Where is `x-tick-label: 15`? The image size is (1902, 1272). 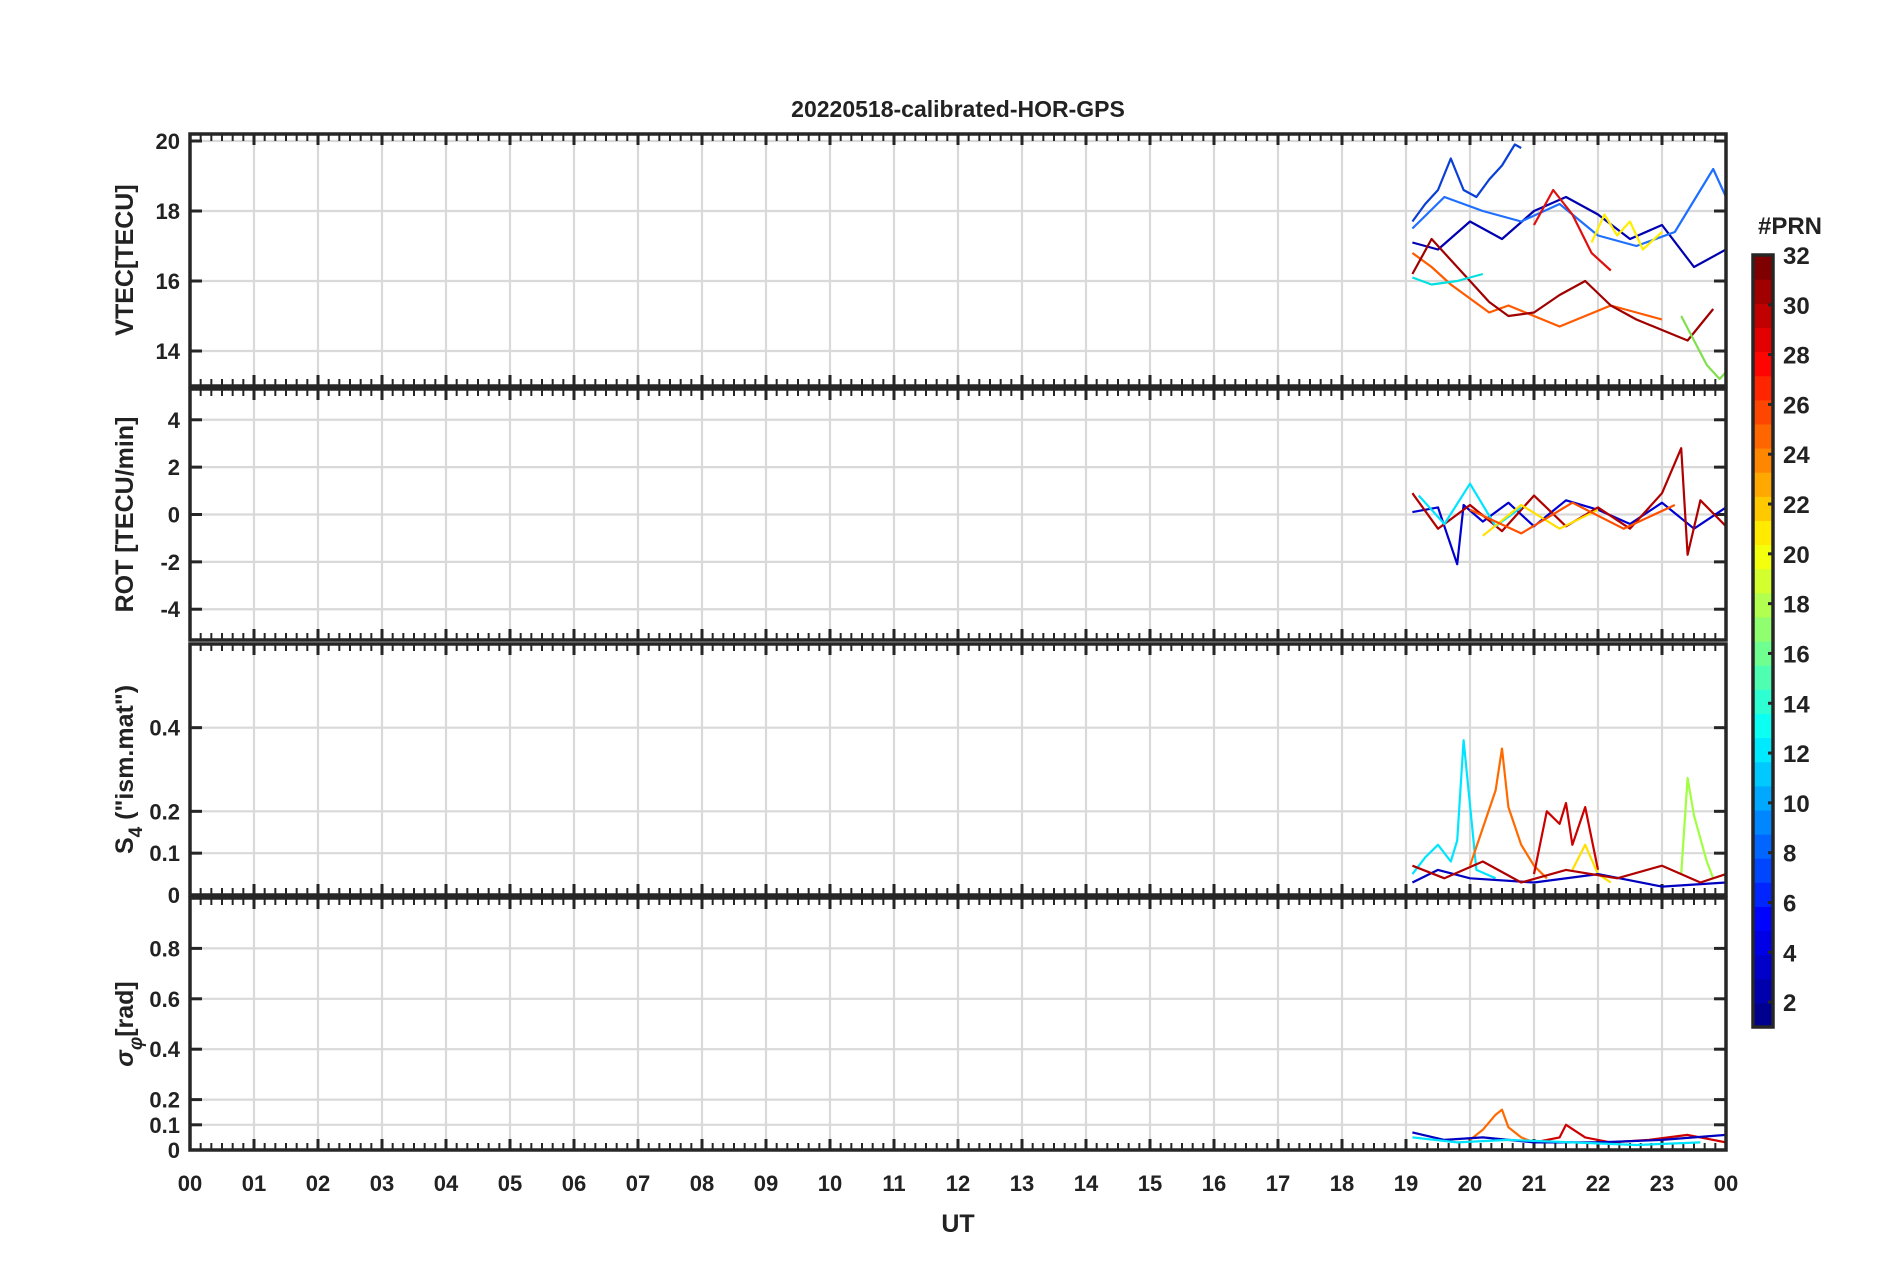
x-tick-label: 15 is located at coordinates (1150, 1183).